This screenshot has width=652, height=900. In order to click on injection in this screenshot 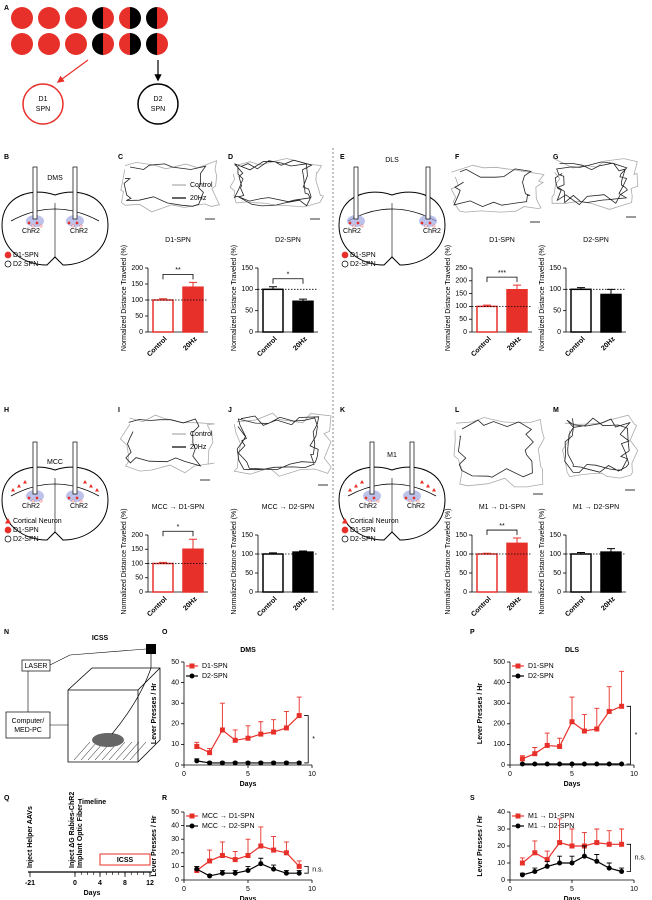, I will do `click(75, 496)`.